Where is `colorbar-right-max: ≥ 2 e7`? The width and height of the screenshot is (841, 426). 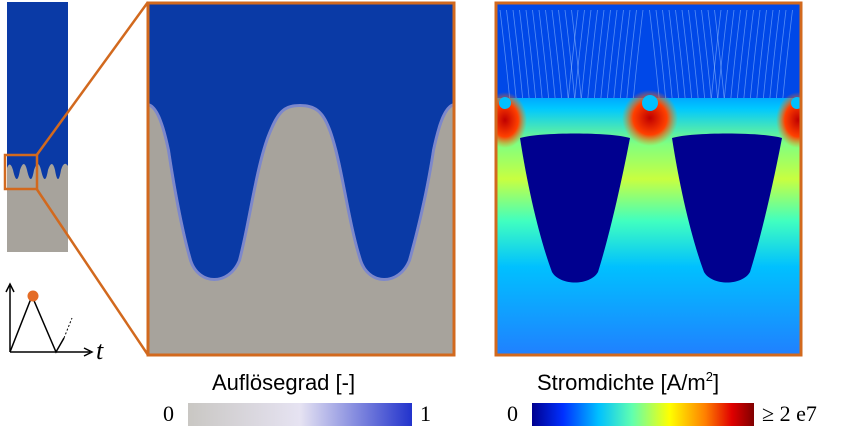 colorbar-right-max: ≥ 2 e7 is located at coordinates (789, 413).